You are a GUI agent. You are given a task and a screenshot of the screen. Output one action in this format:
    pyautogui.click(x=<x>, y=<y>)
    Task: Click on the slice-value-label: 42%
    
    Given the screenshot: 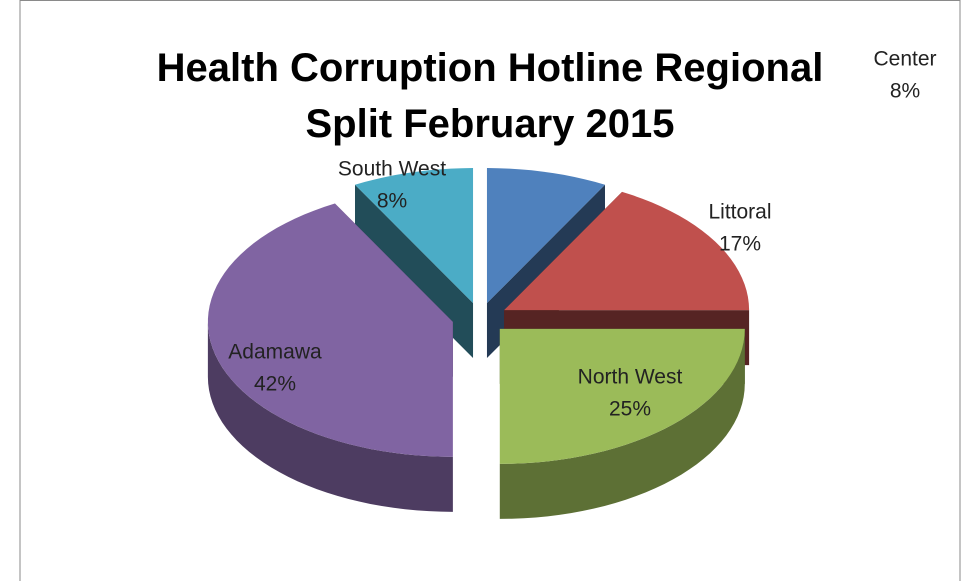 What is the action you would take?
    pyautogui.click(x=275, y=384)
    